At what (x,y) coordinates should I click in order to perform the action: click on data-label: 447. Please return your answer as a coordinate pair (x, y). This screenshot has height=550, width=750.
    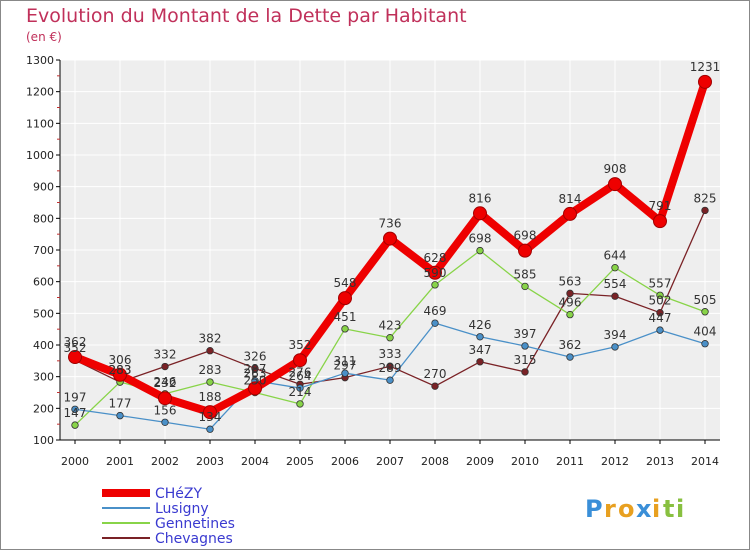
    Looking at the image, I should click on (660, 318).